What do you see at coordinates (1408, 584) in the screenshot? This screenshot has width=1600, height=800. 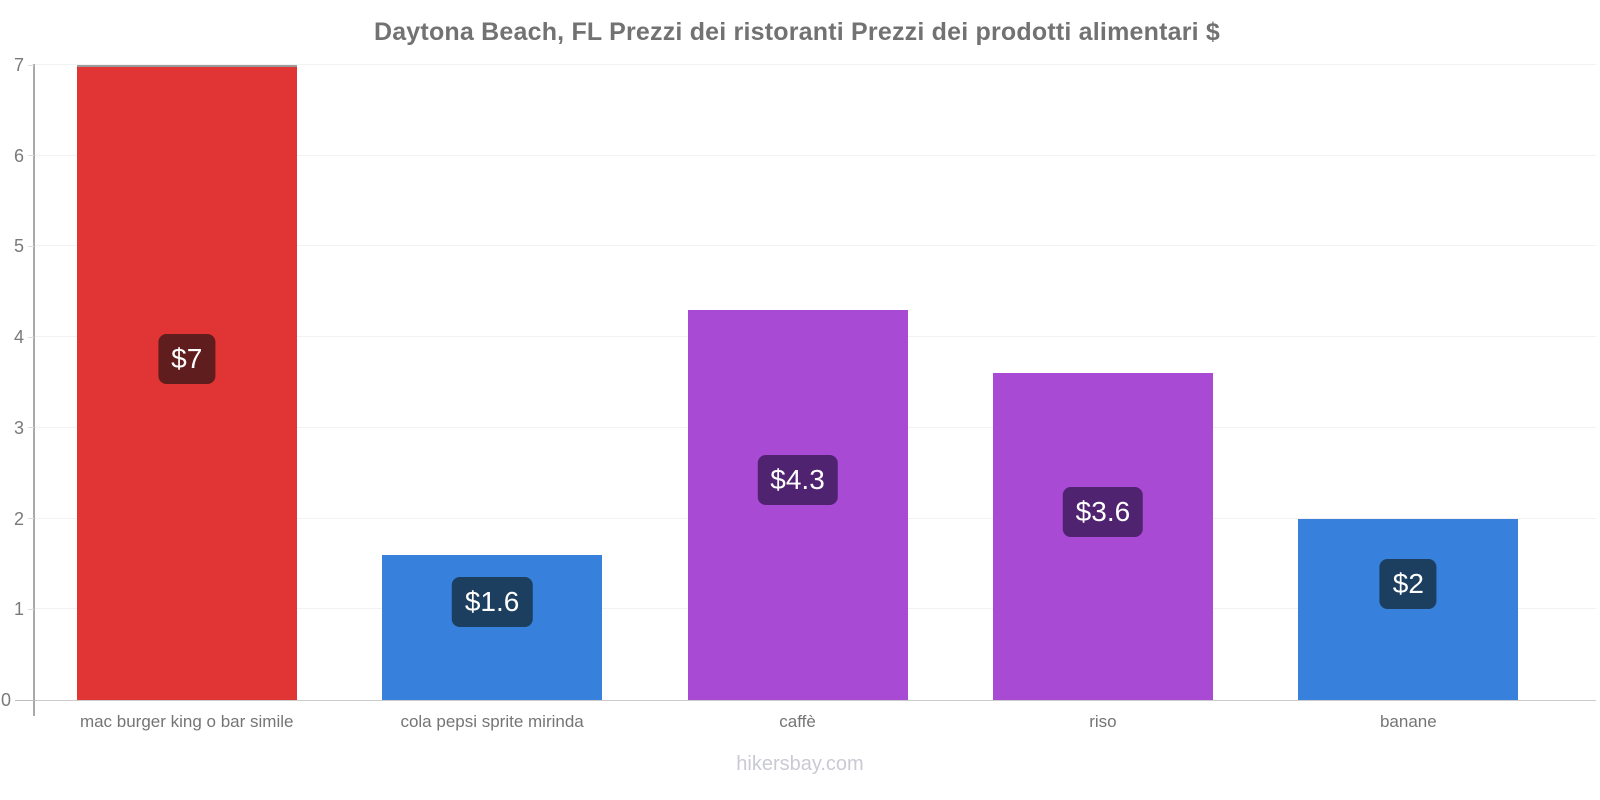 I see `value-label-4: $2` at bounding box center [1408, 584].